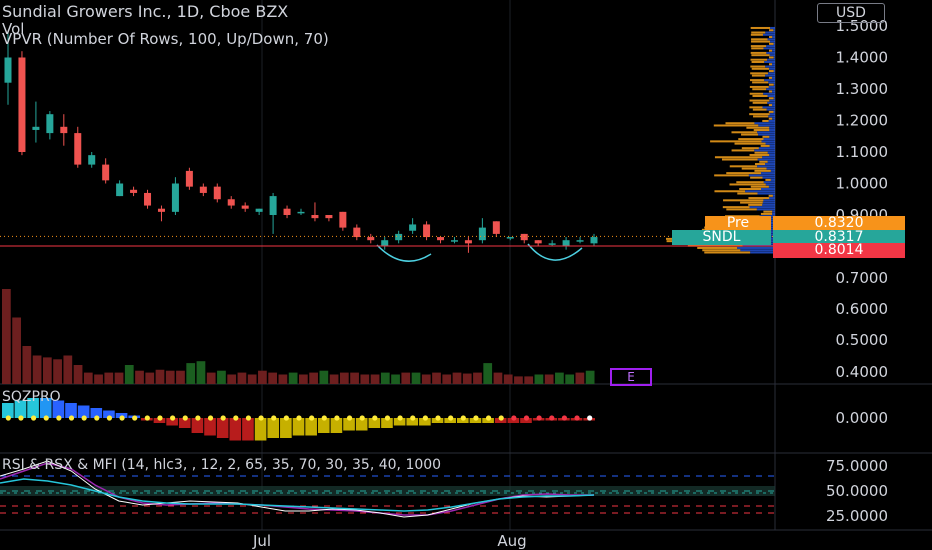  I want to click on price-tick: 1.5000, so click(862, 26).